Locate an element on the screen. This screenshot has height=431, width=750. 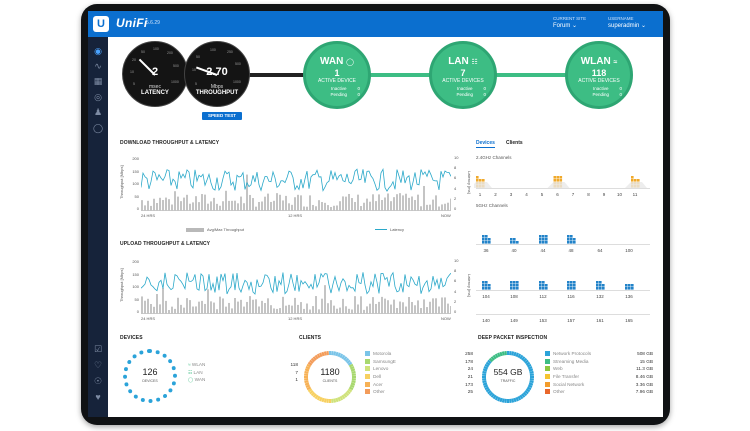
channel-tick: 161 is located at coordinates (600, 320).